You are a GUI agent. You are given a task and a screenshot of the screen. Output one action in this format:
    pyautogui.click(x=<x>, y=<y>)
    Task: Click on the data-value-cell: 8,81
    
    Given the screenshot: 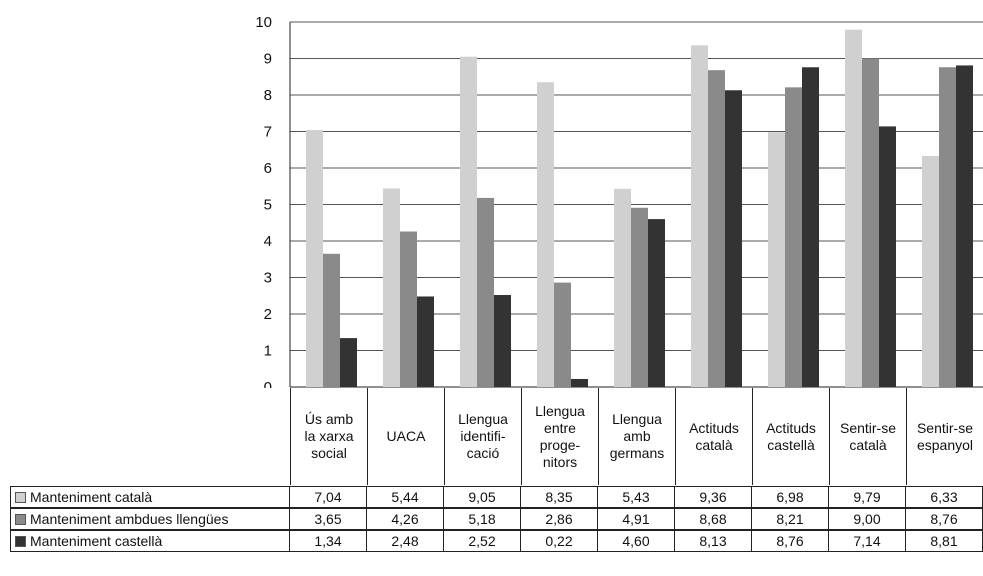 What is the action you would take?
    pyautogui.click(x=944, y=541)
    